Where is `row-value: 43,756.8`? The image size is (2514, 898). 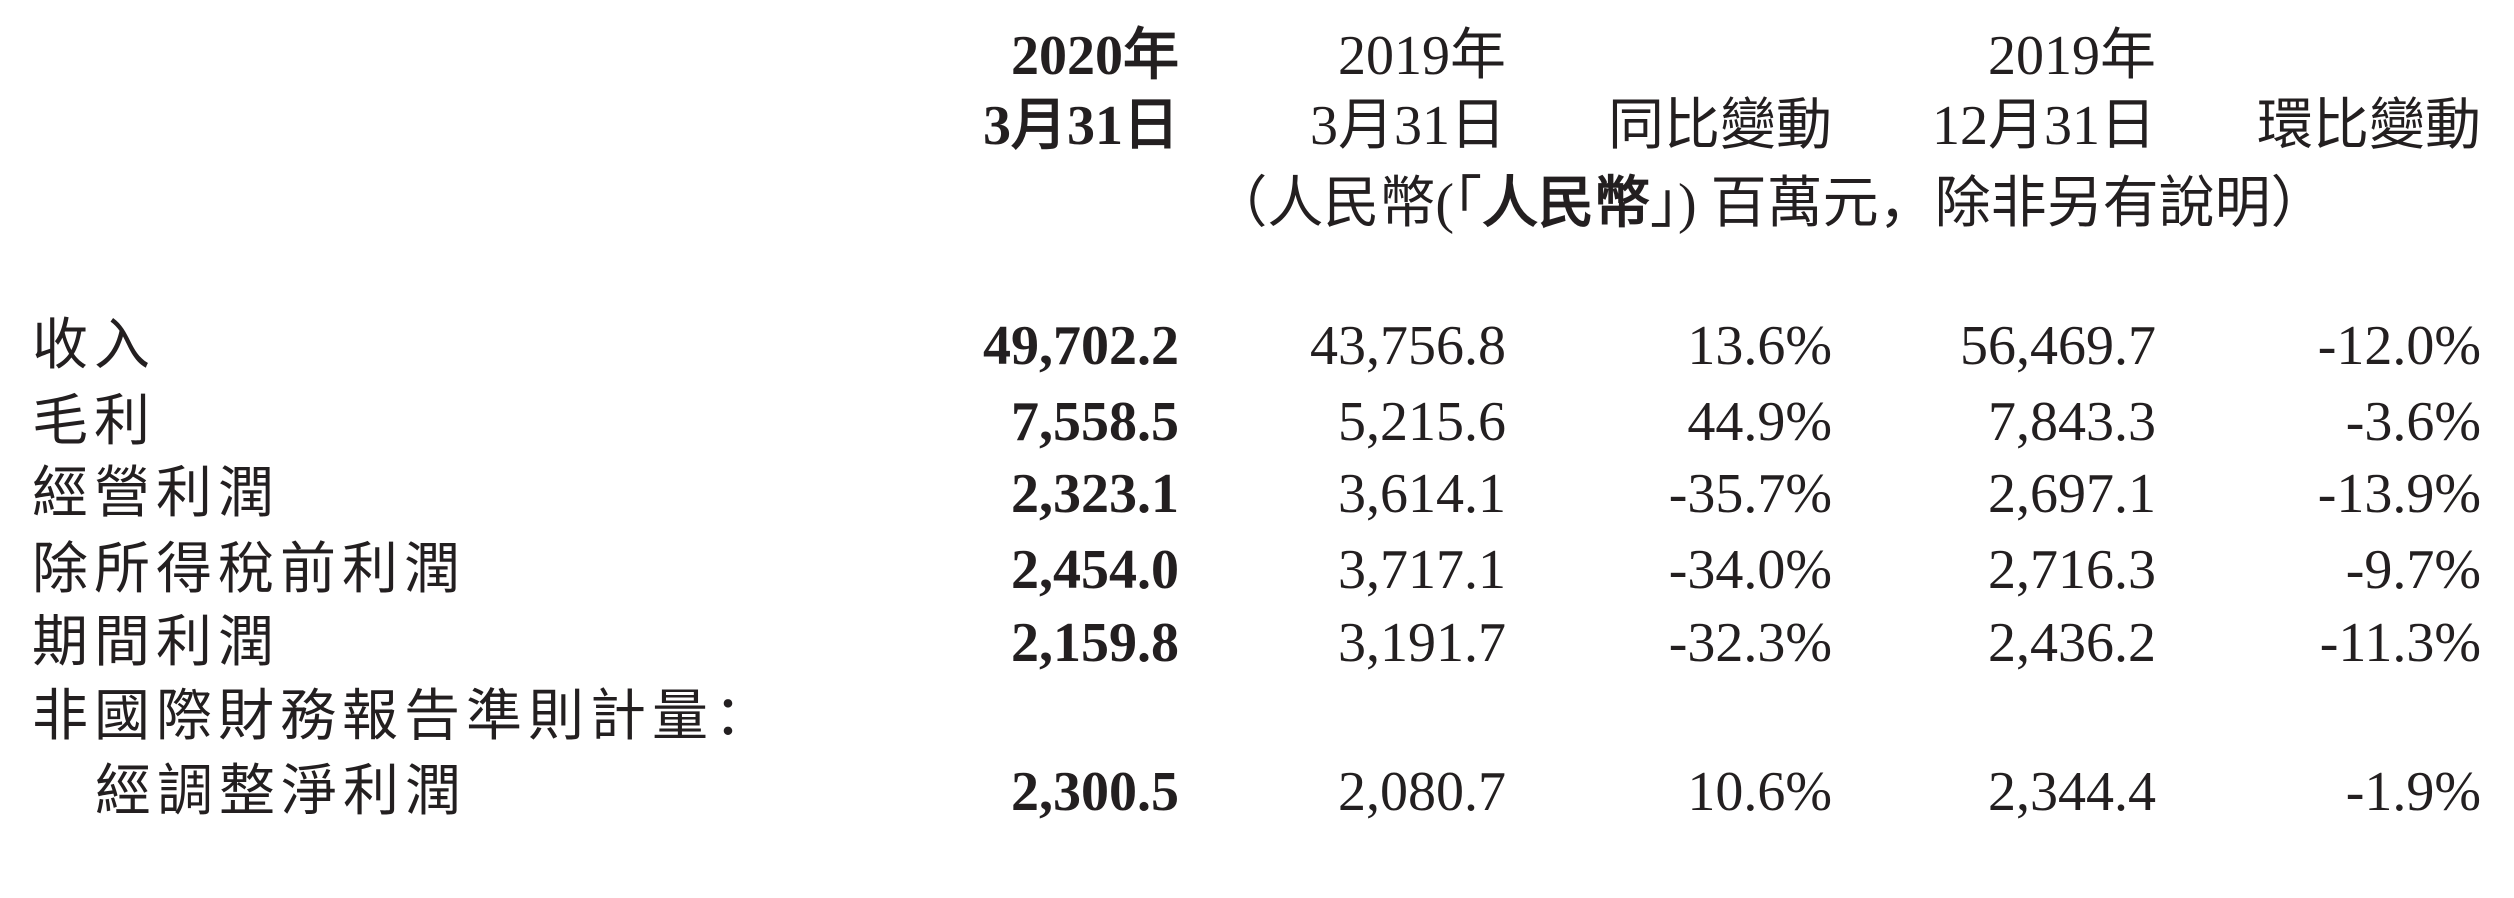 row-value: 43,756.8 is located at coordinates (1408, 346).